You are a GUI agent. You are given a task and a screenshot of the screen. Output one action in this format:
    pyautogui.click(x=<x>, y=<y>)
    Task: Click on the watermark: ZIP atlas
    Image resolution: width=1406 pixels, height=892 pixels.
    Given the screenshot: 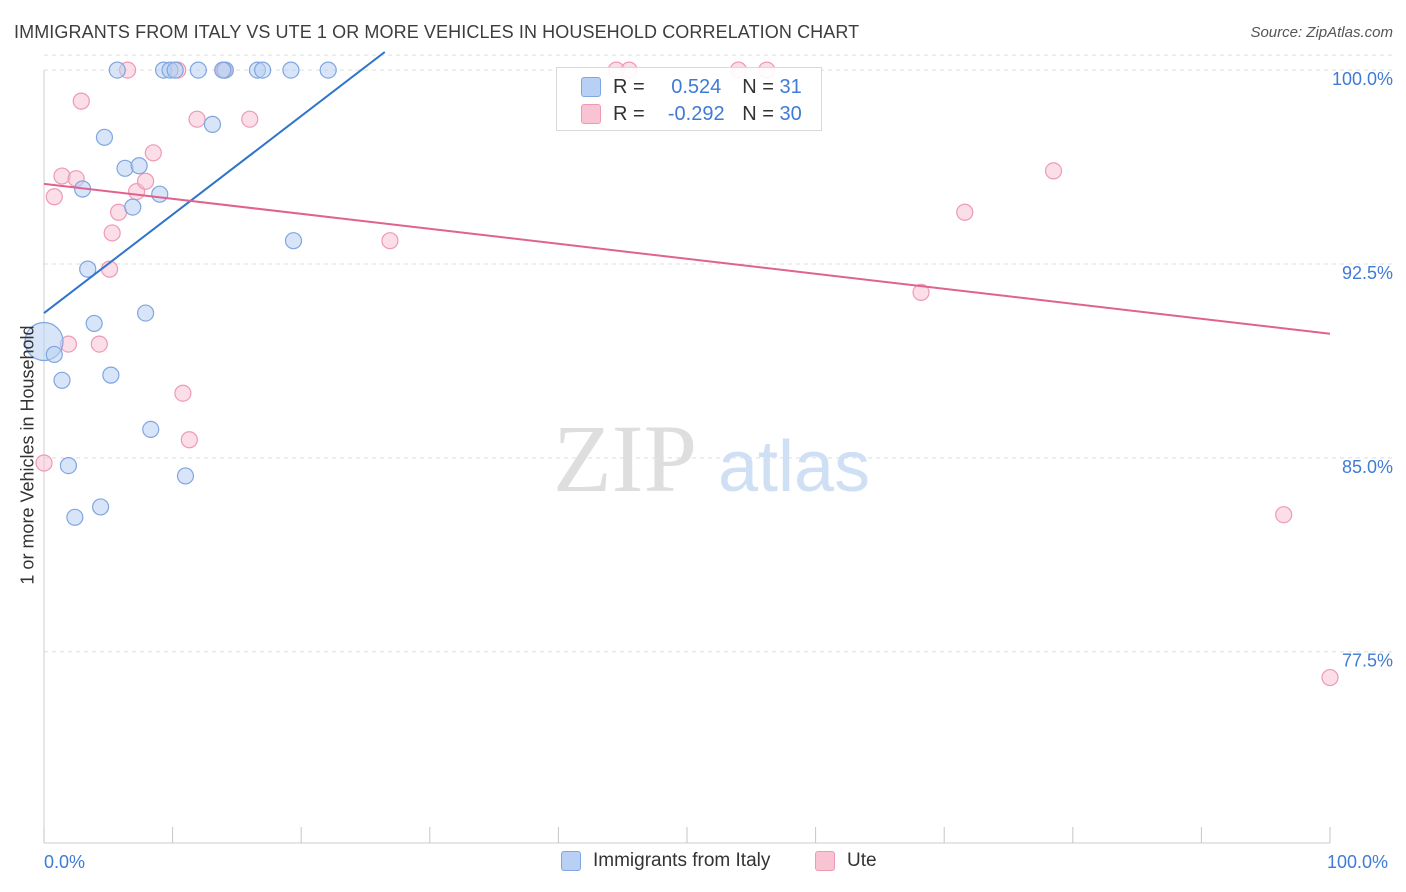 What is the action you would take?
    pyautogui.click(x=711, y=458)
    